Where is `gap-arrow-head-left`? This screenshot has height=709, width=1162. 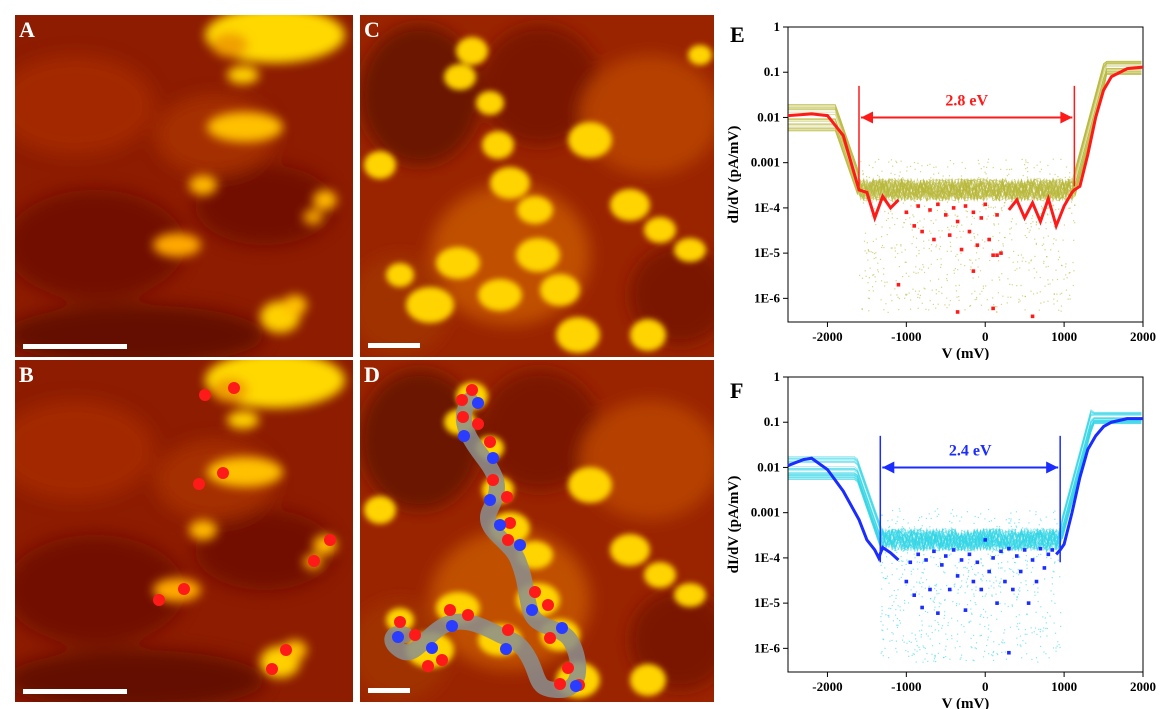
gap-arrow-head-left is located at coordinates (888, 467).